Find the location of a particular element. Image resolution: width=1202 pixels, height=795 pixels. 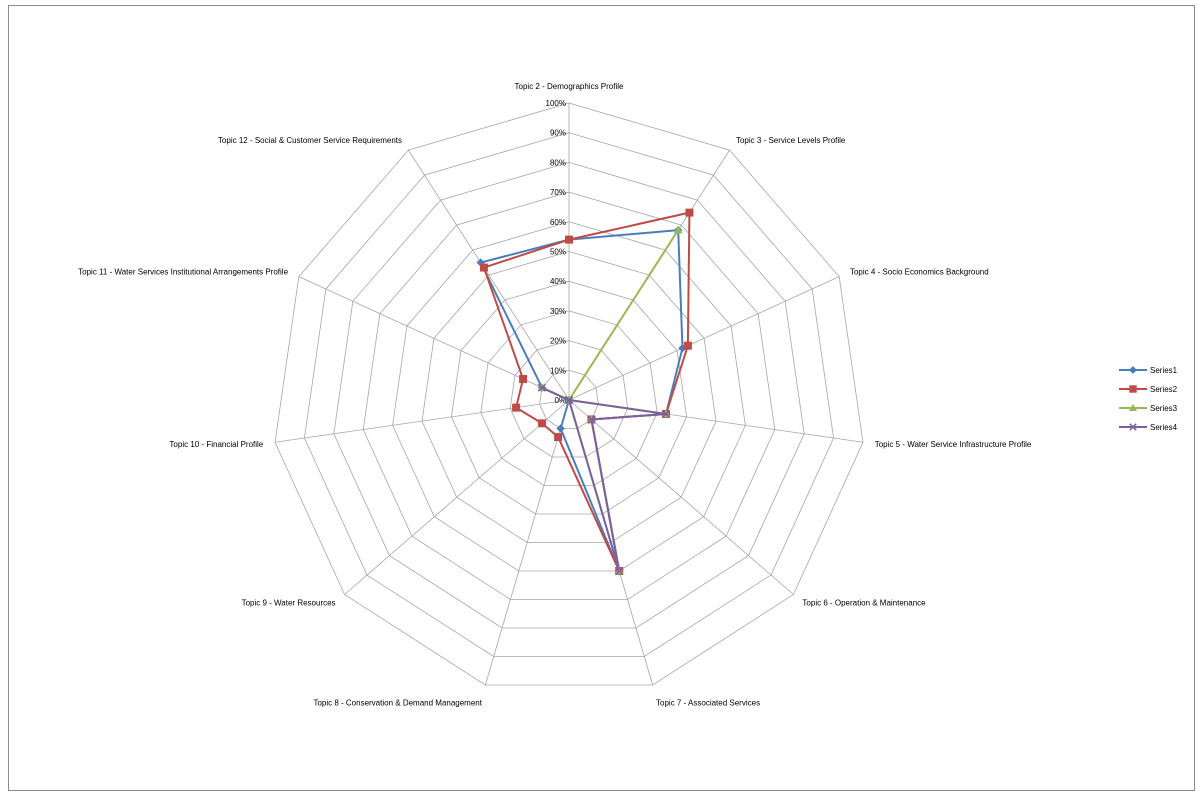

axis-tick-label: 50% is located at coordinates (558, 252).